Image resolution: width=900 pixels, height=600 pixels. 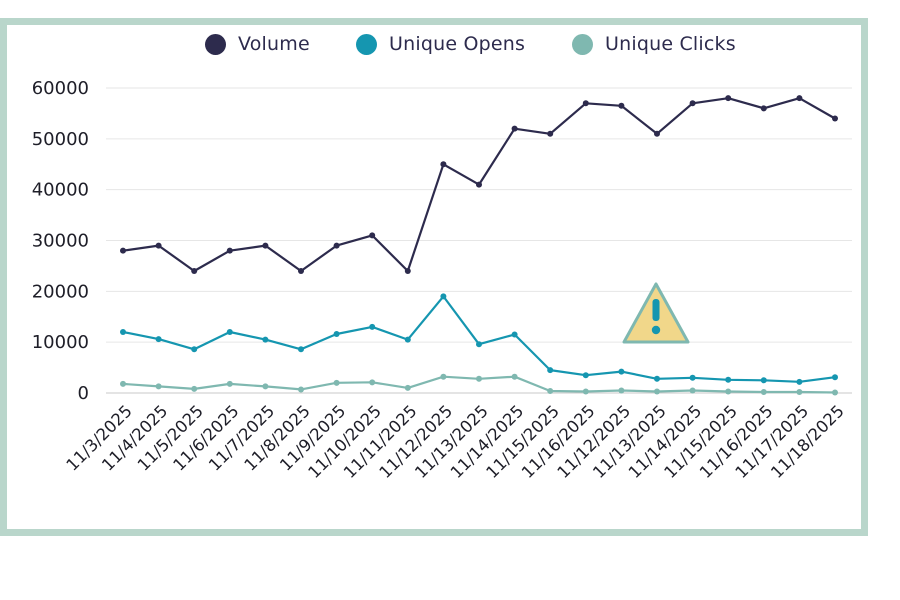 I want to click on y-tick-label: 30000, so click(x=60, y=241).